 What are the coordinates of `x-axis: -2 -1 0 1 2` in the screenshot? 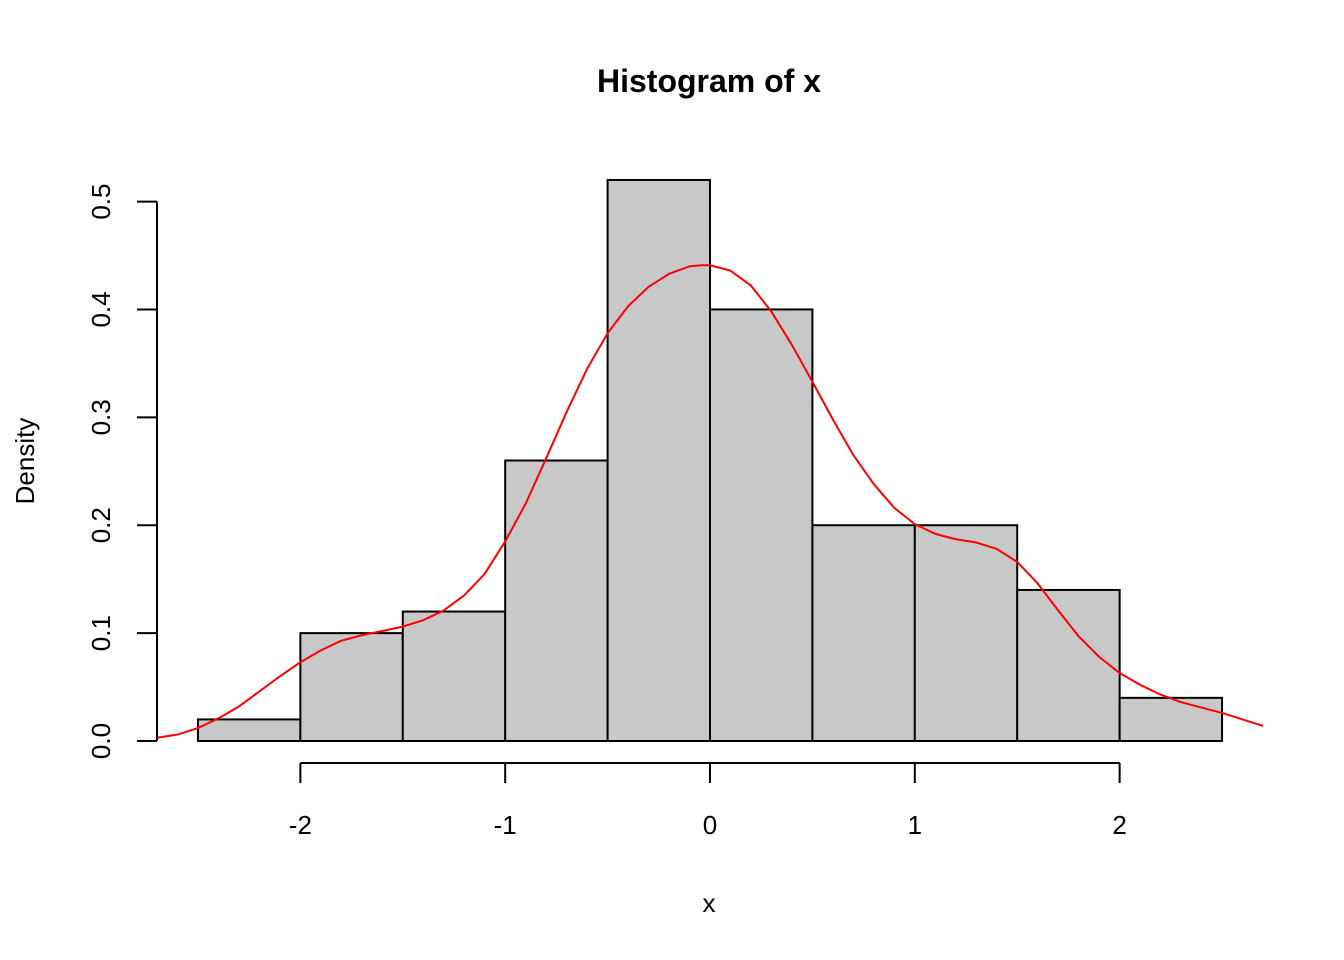 It's located at (708, 801).